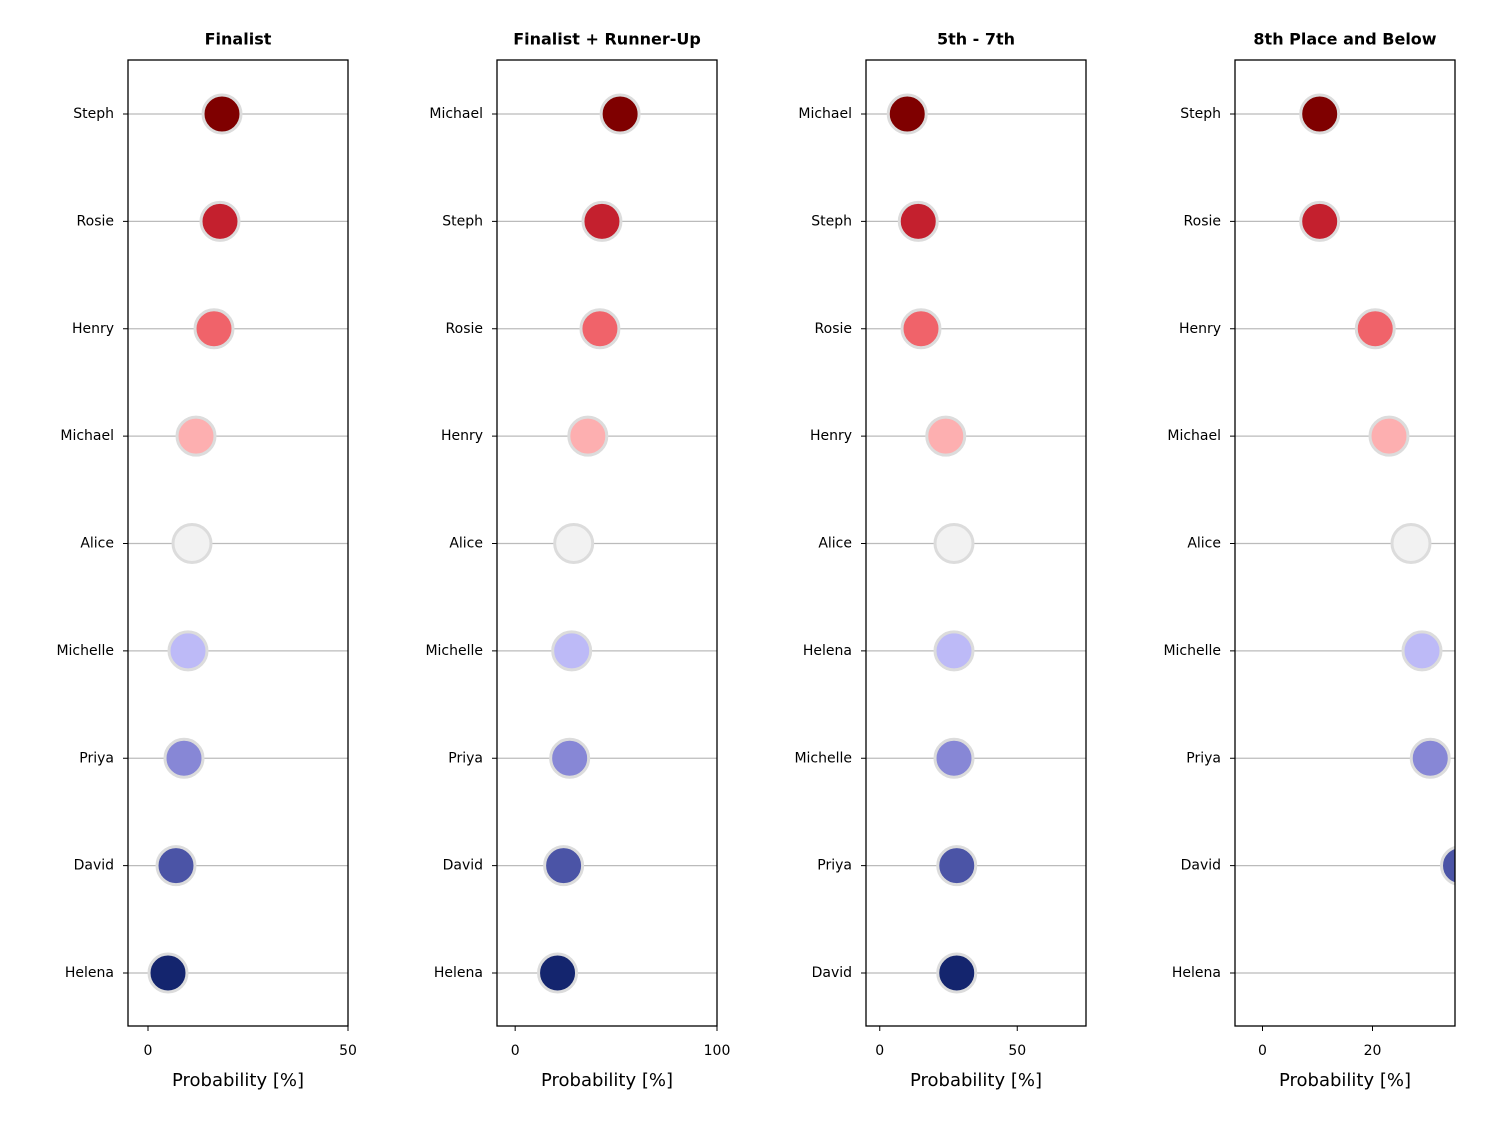 This screenshot has height=1125, width=1500. I want to click on subplot-title: Finalist, so click(238, 39).